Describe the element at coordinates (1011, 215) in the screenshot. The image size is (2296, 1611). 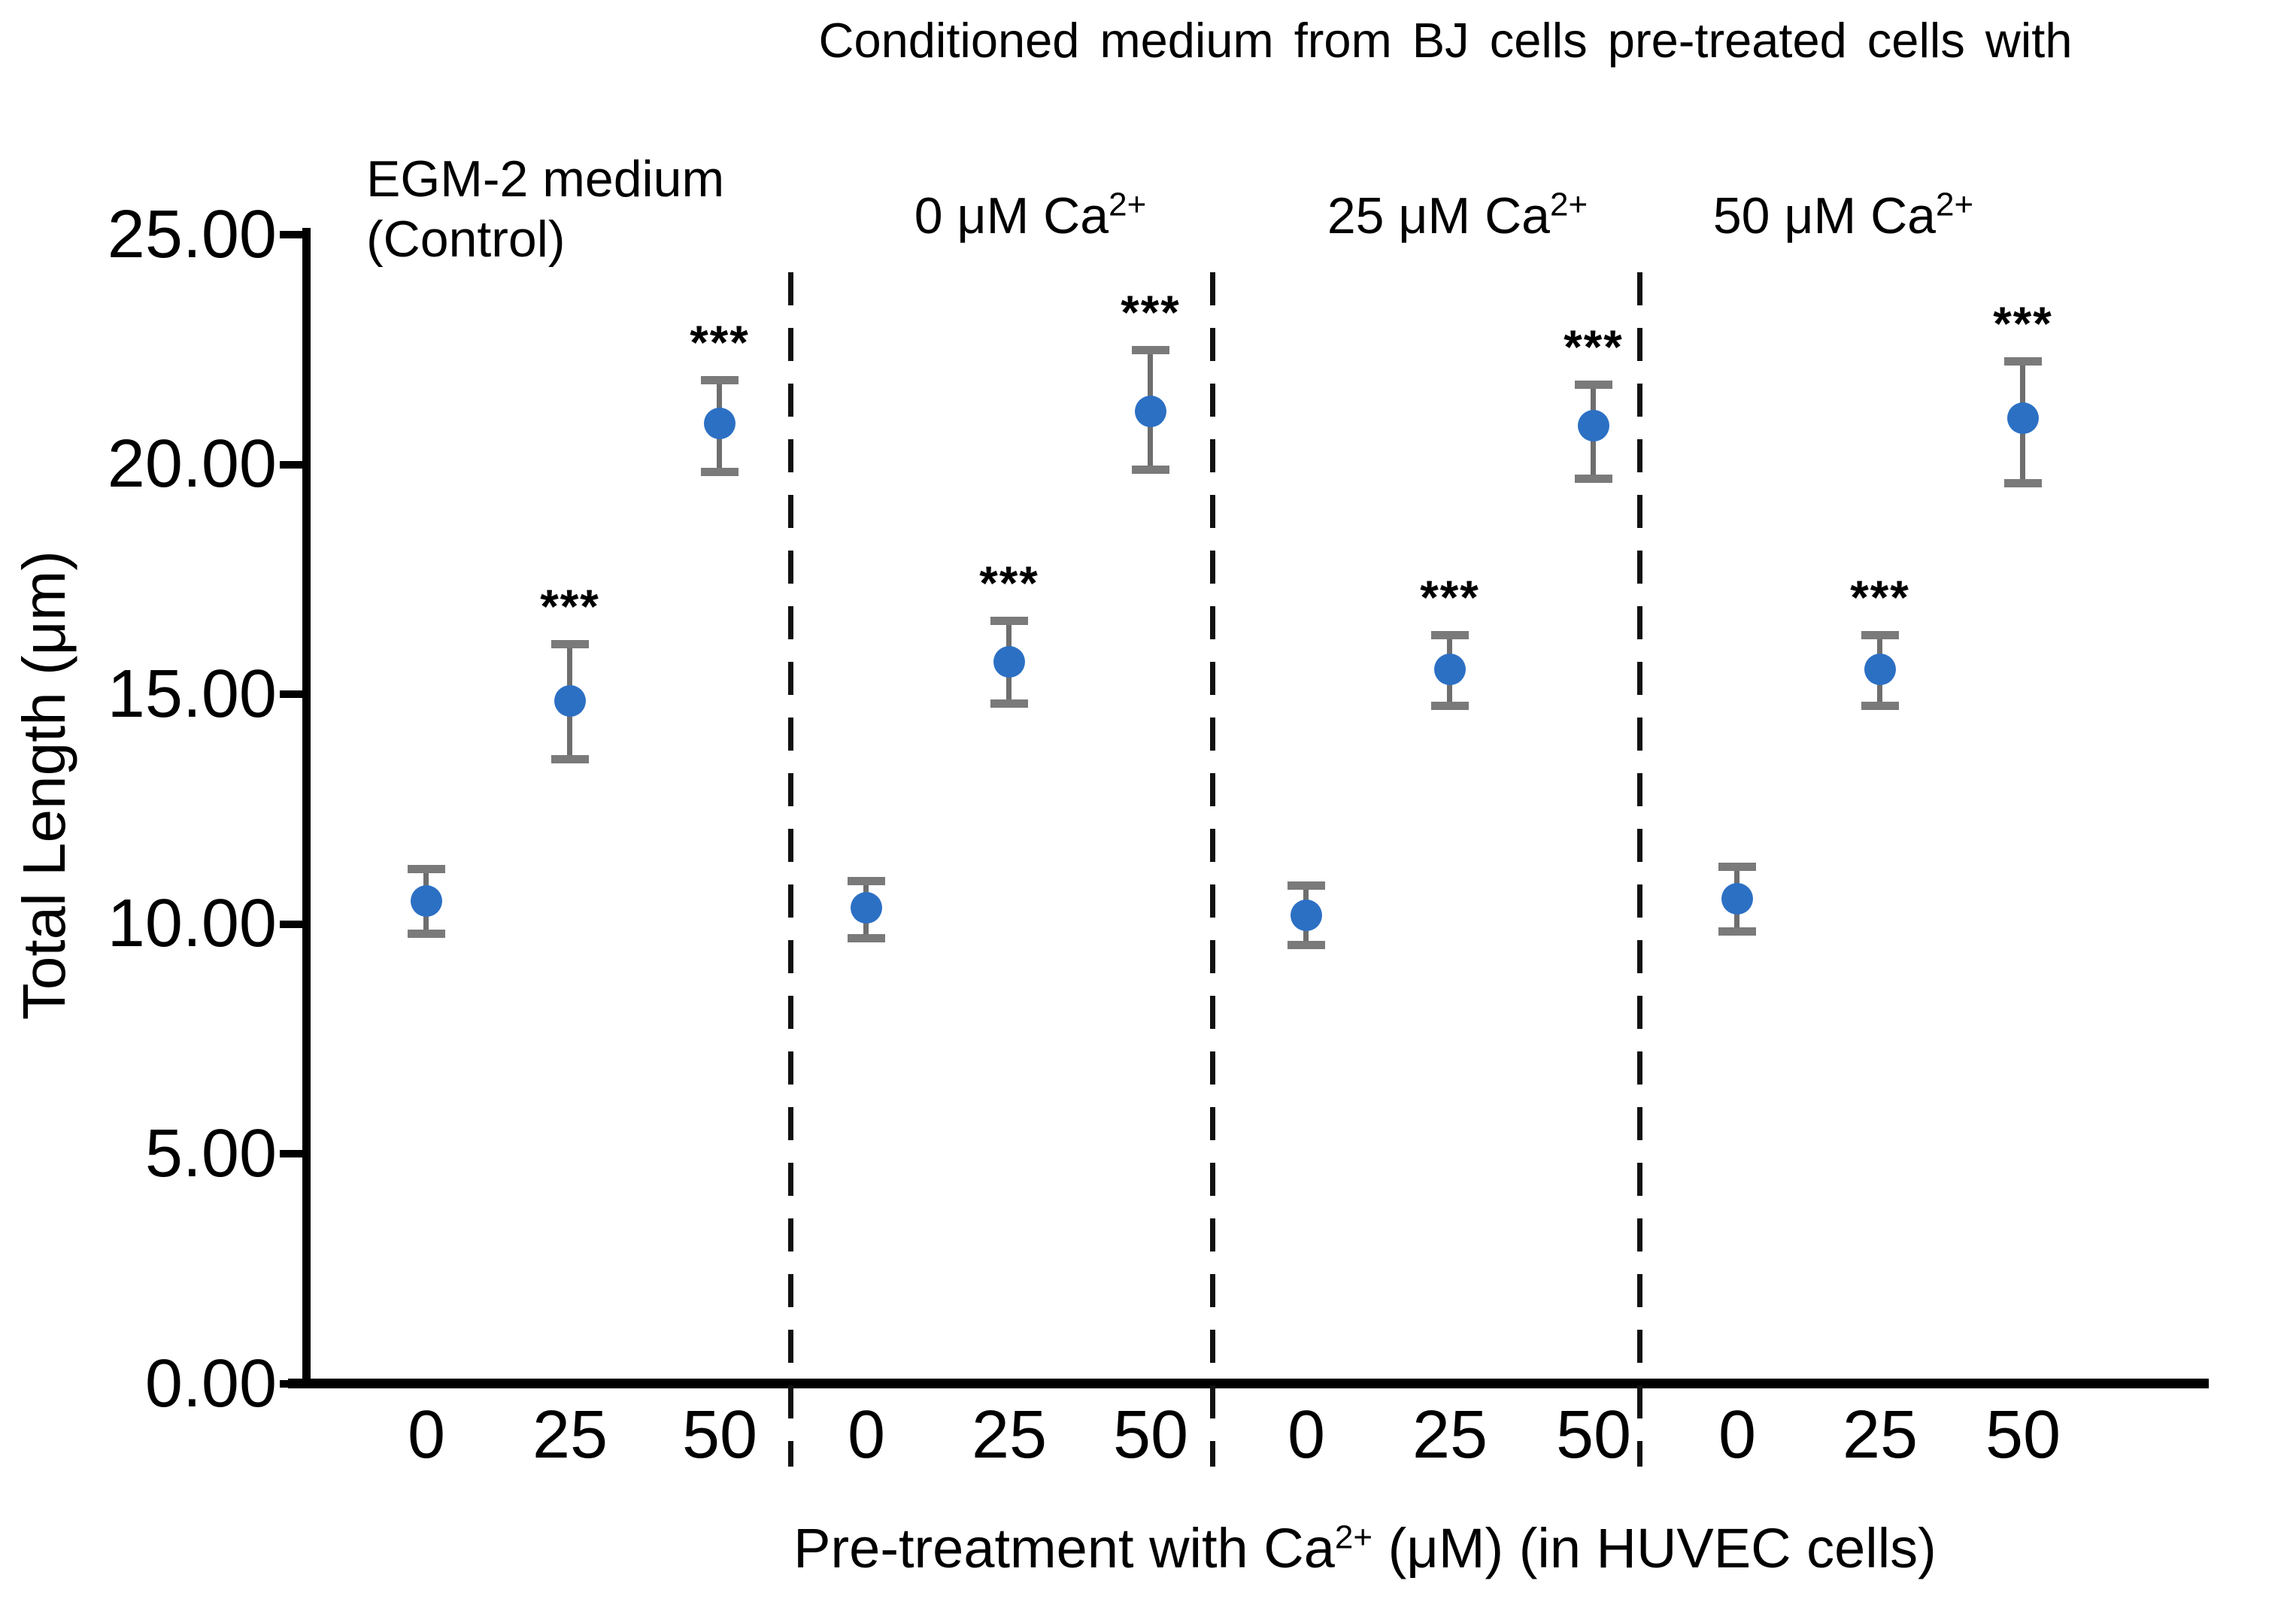
I see `group-label-text: 0 μM Ca` at that location.